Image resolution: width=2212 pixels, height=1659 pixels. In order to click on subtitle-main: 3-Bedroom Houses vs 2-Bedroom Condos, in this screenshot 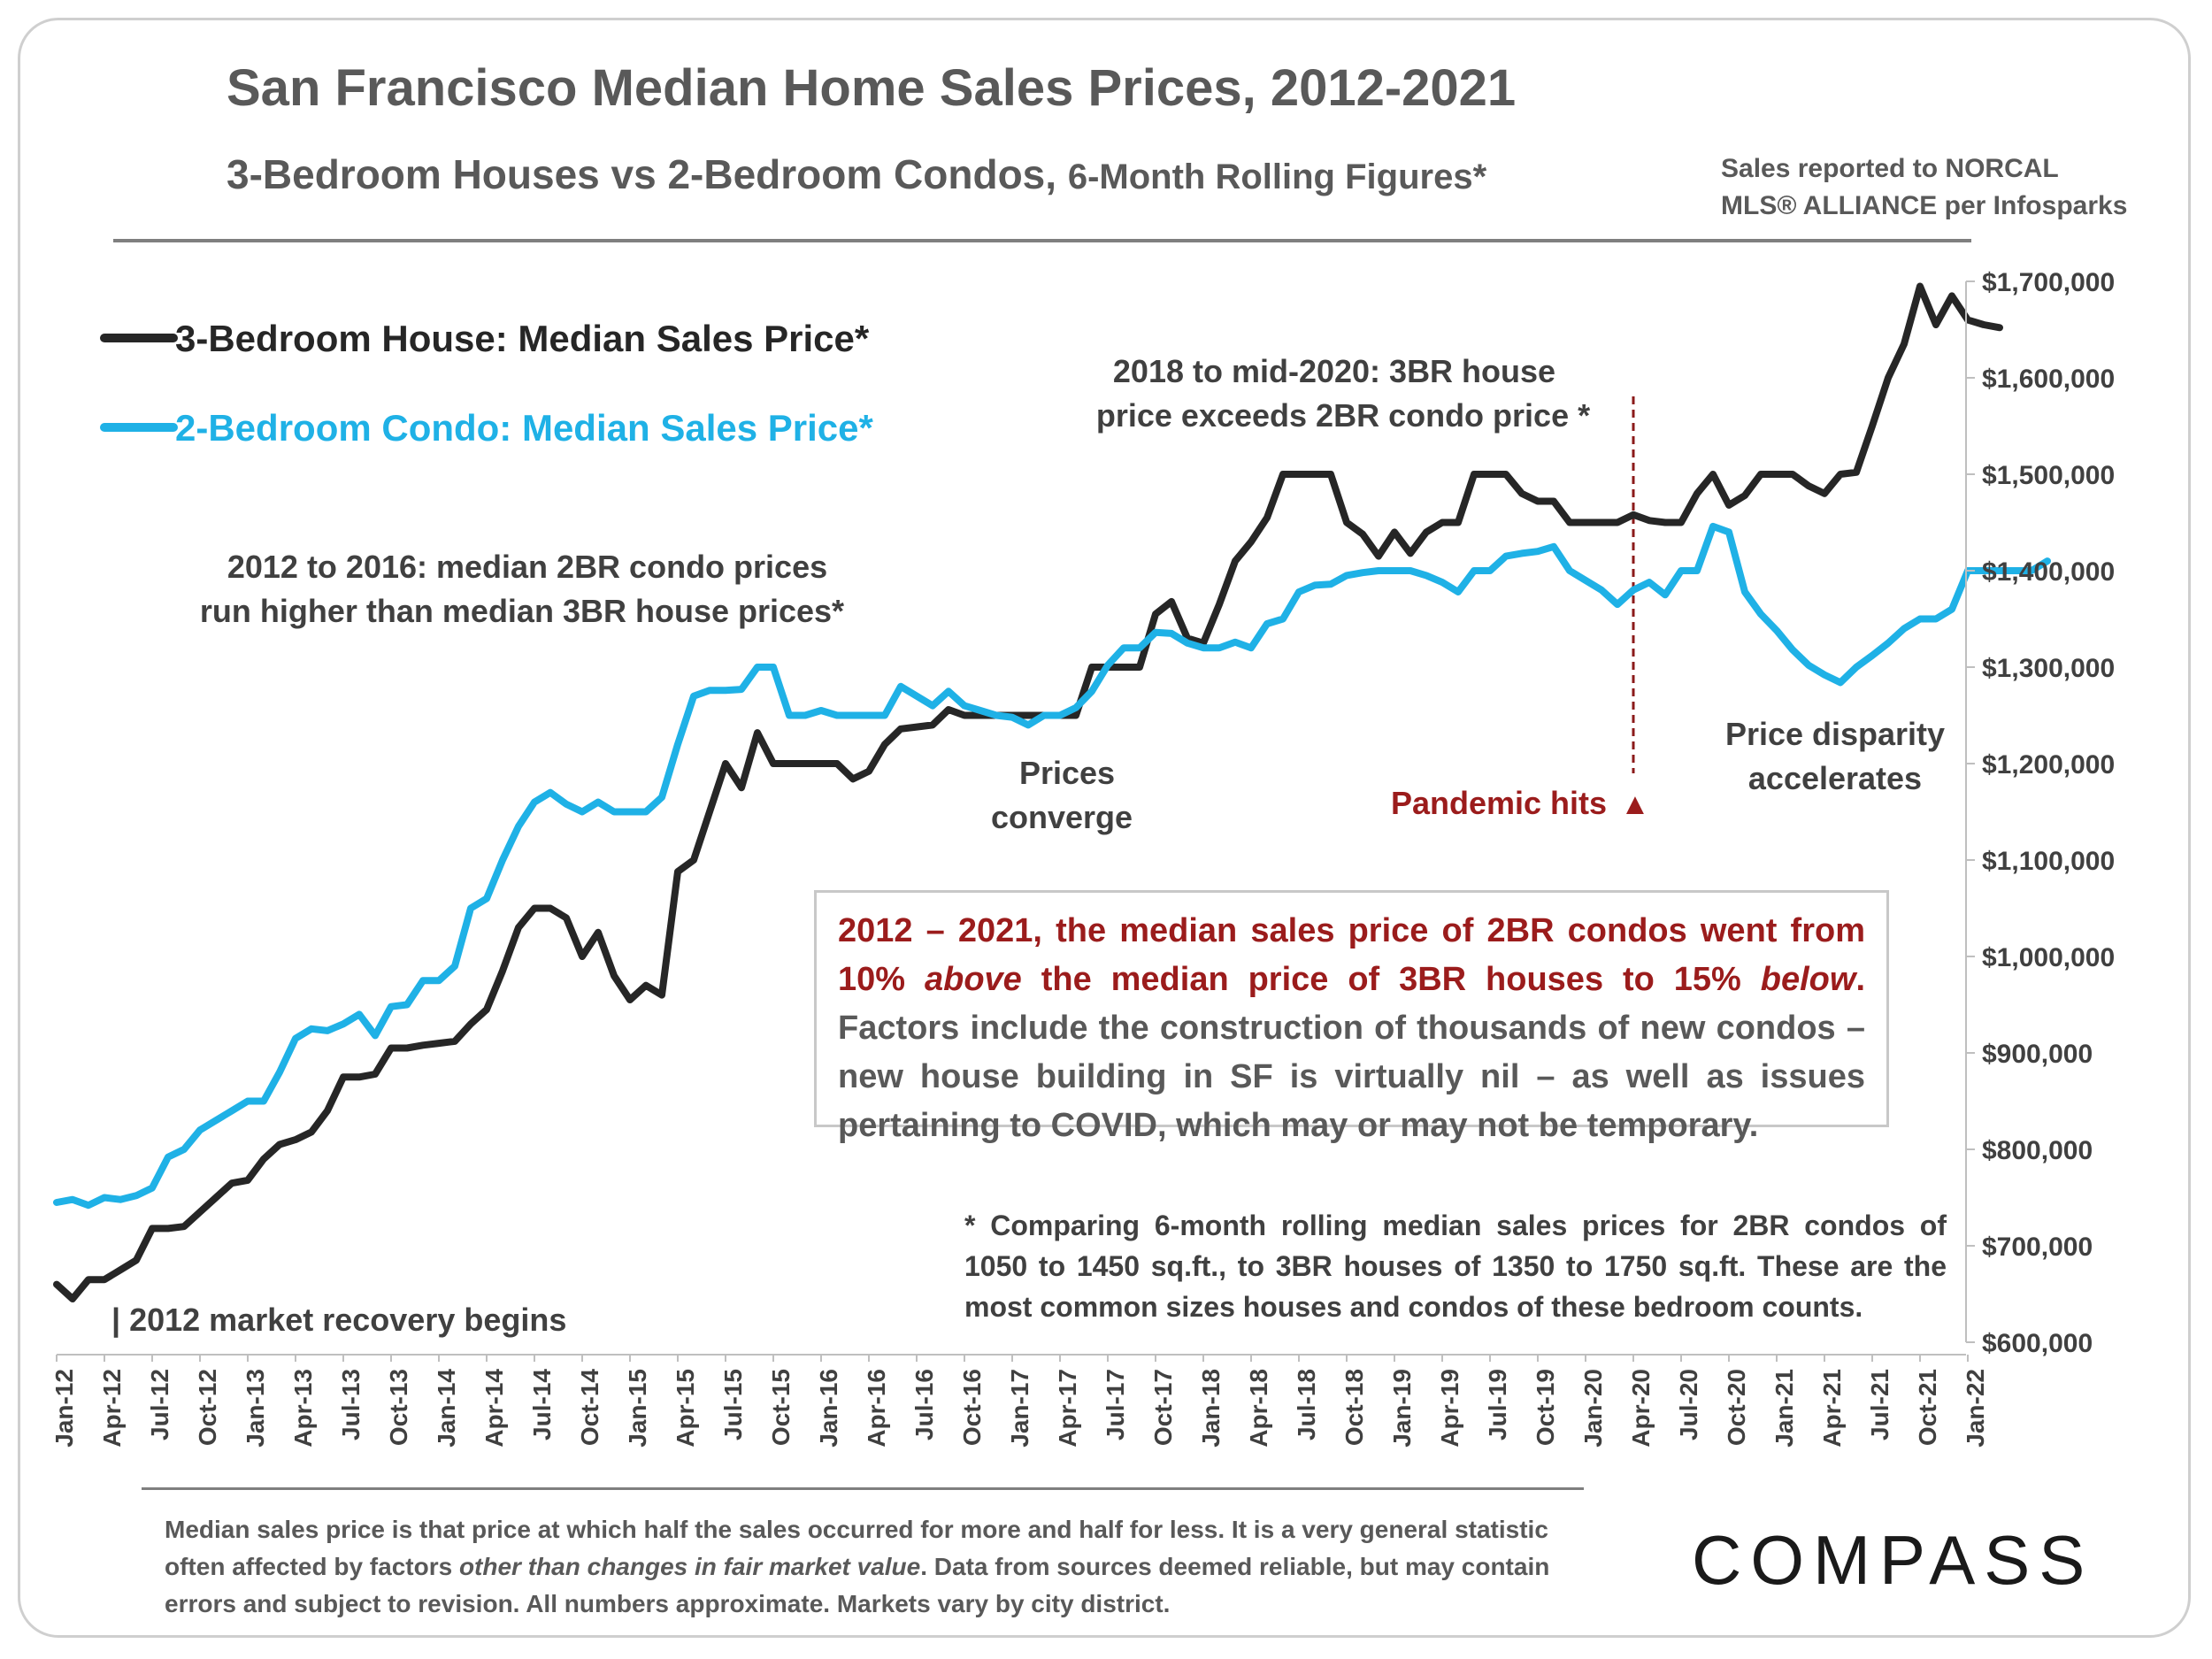, I will do `click(647, 174)`.